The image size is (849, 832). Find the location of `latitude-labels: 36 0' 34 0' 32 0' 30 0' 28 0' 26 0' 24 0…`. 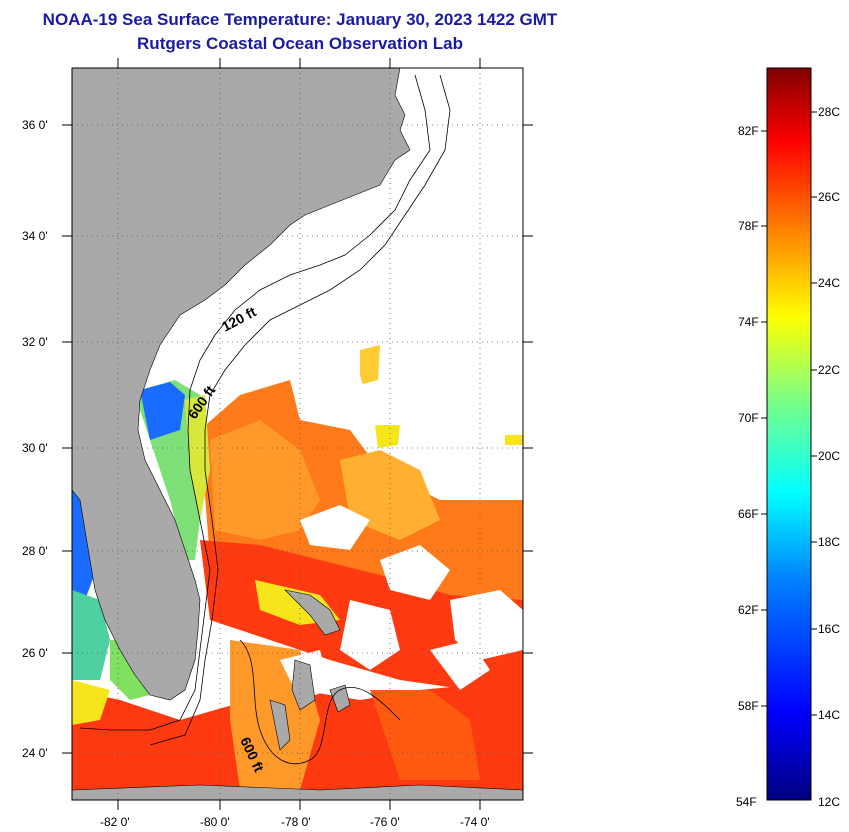

latitude-labels: 36 0' 34 0' 32 0' 30 0' 28 0' 26 0' 24 0… is located at coordinates (35, 439).